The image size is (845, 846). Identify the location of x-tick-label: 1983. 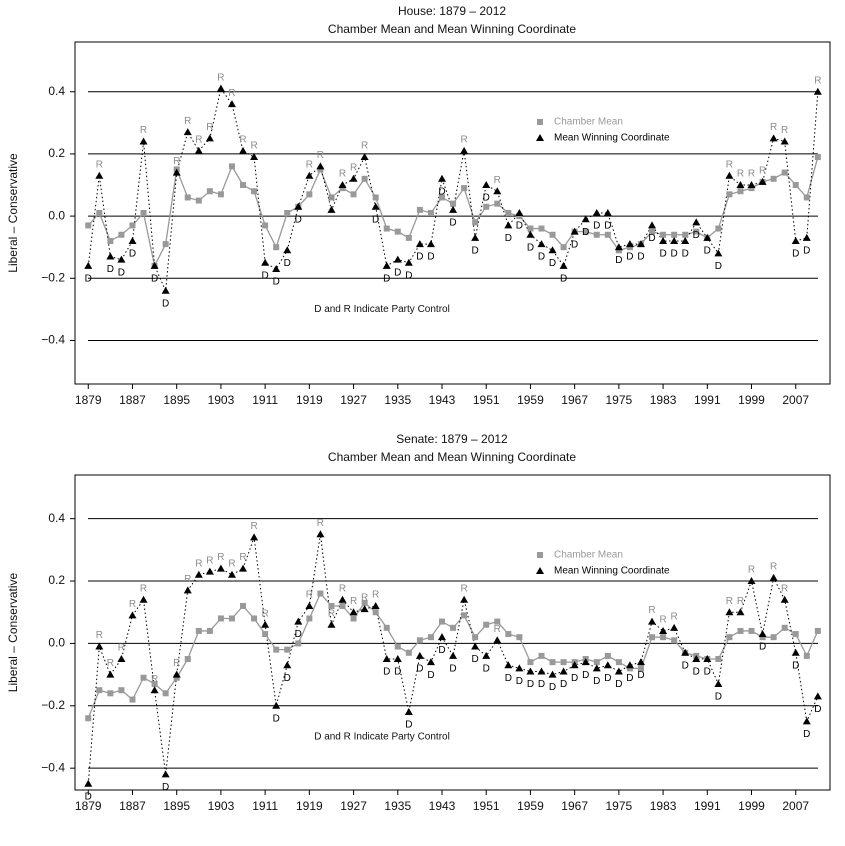
(663, 400).